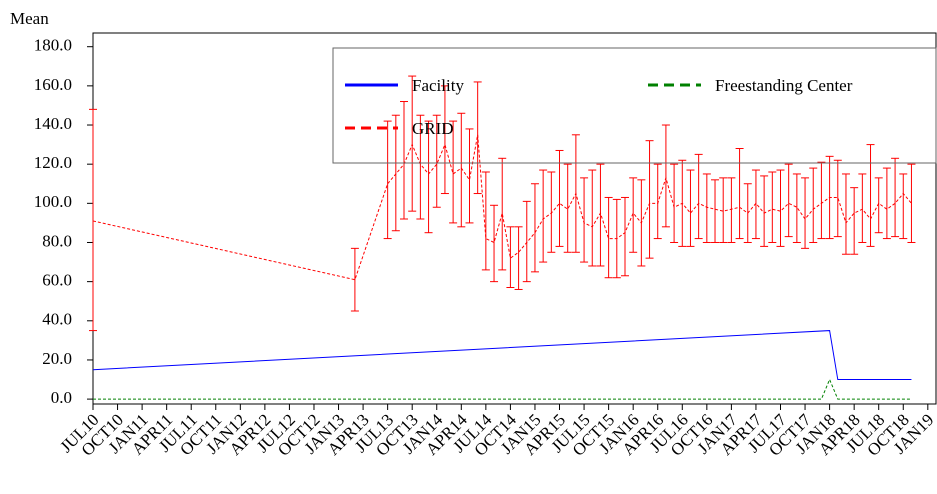  Describe the element at coordinates (784, 85) in the screenshot. I see `legend-label: Freestanding Center` at that location.